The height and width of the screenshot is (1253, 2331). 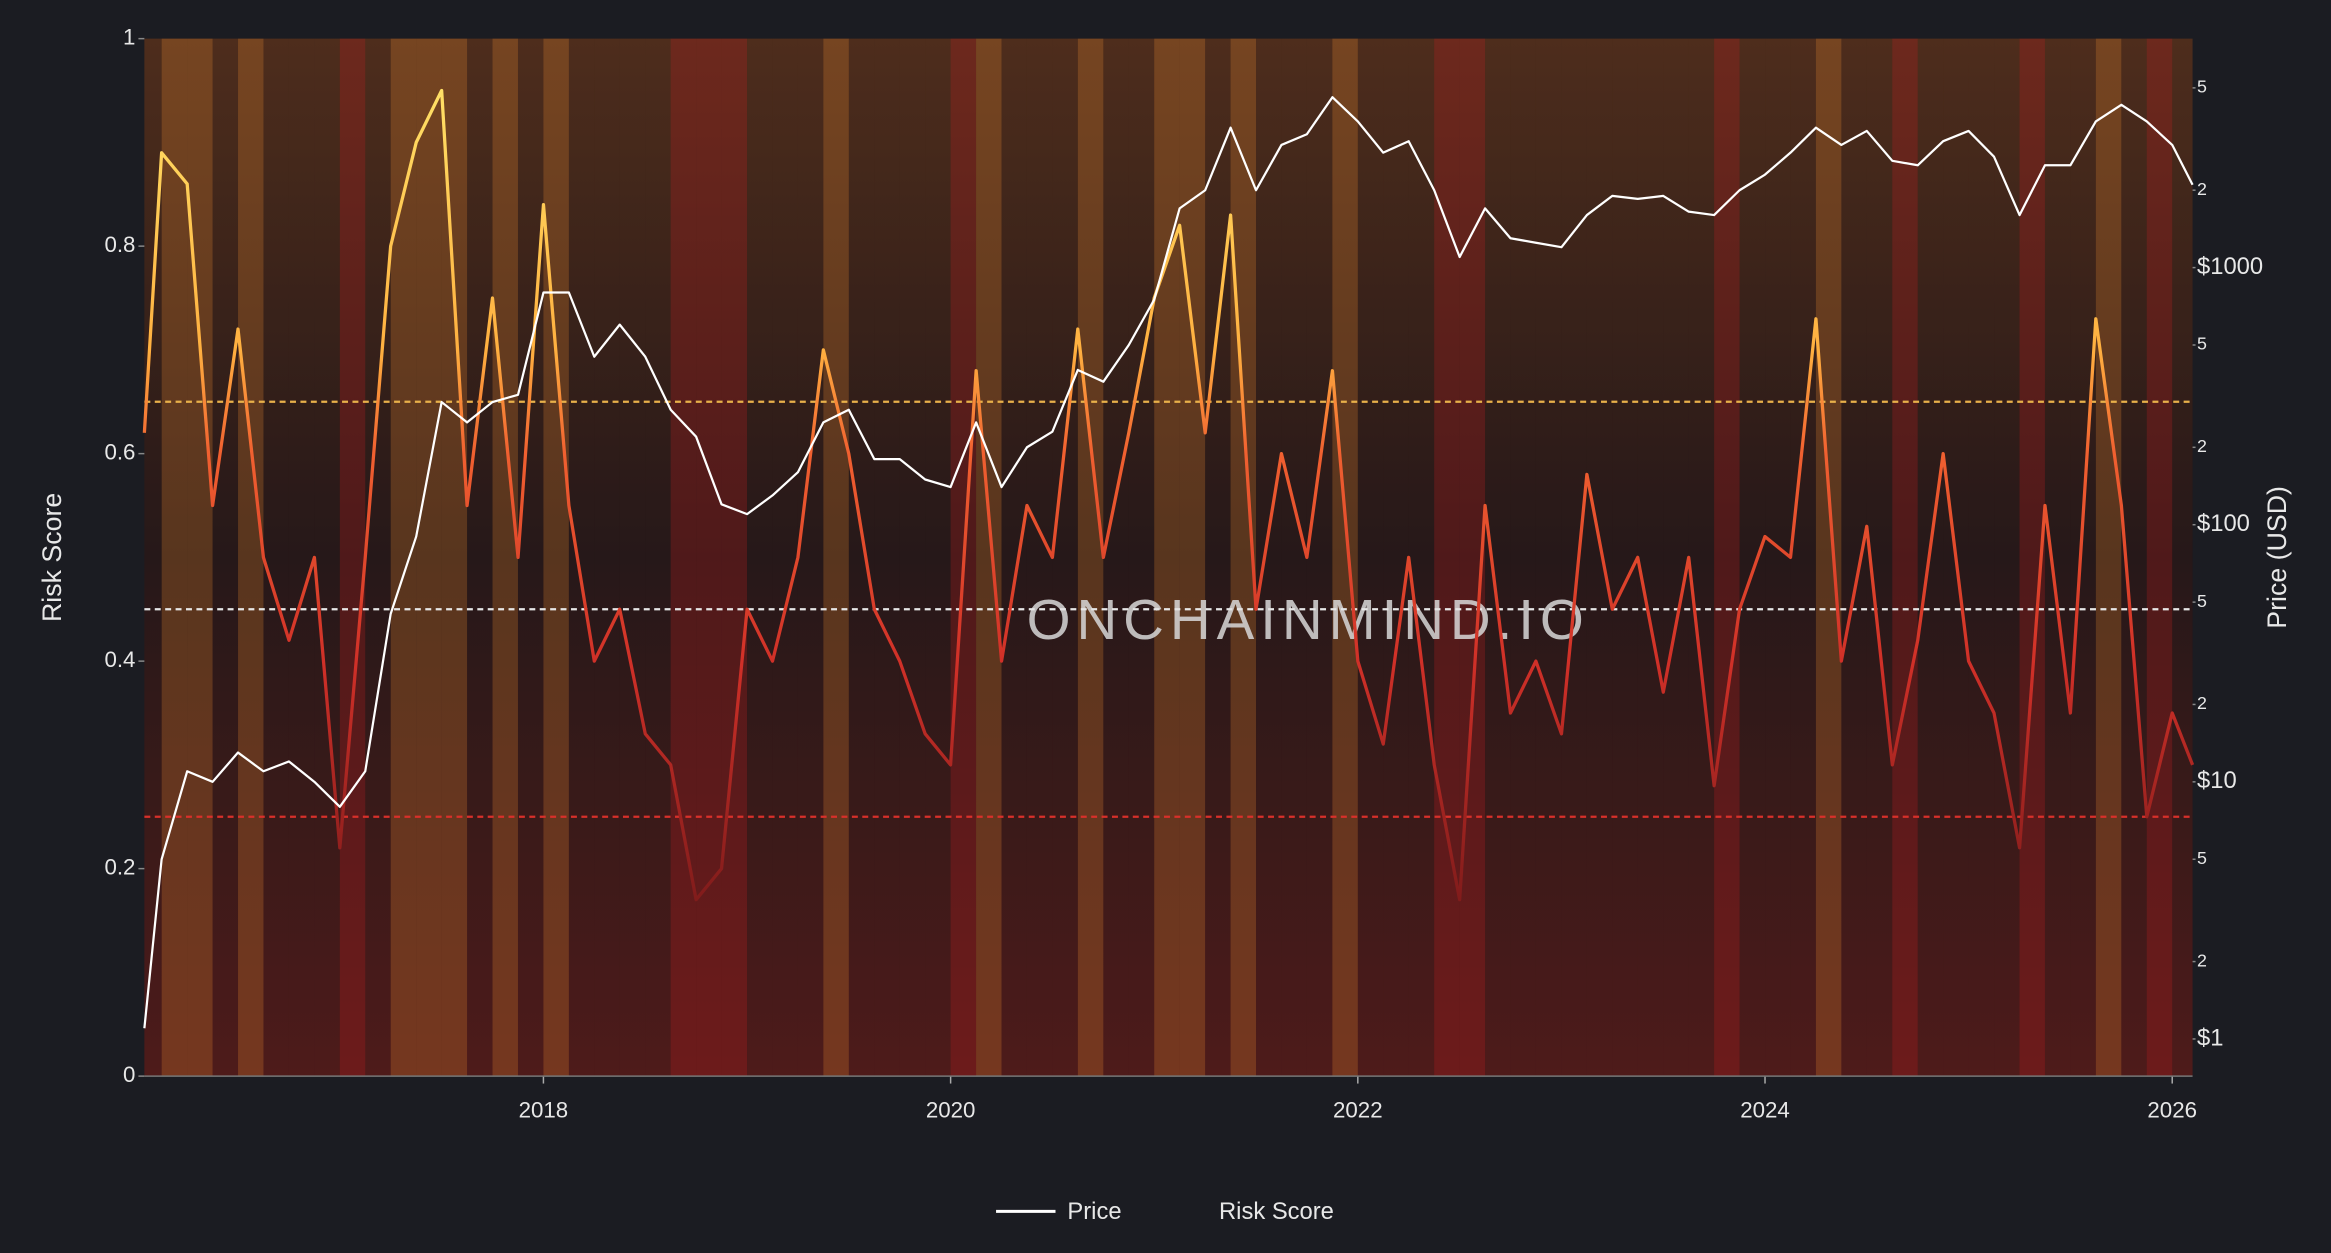 What do you see at coordinates (544, 1110) in the screenshot?
I see `x-tick-label: 2018` at bounding box center [544, 1110].